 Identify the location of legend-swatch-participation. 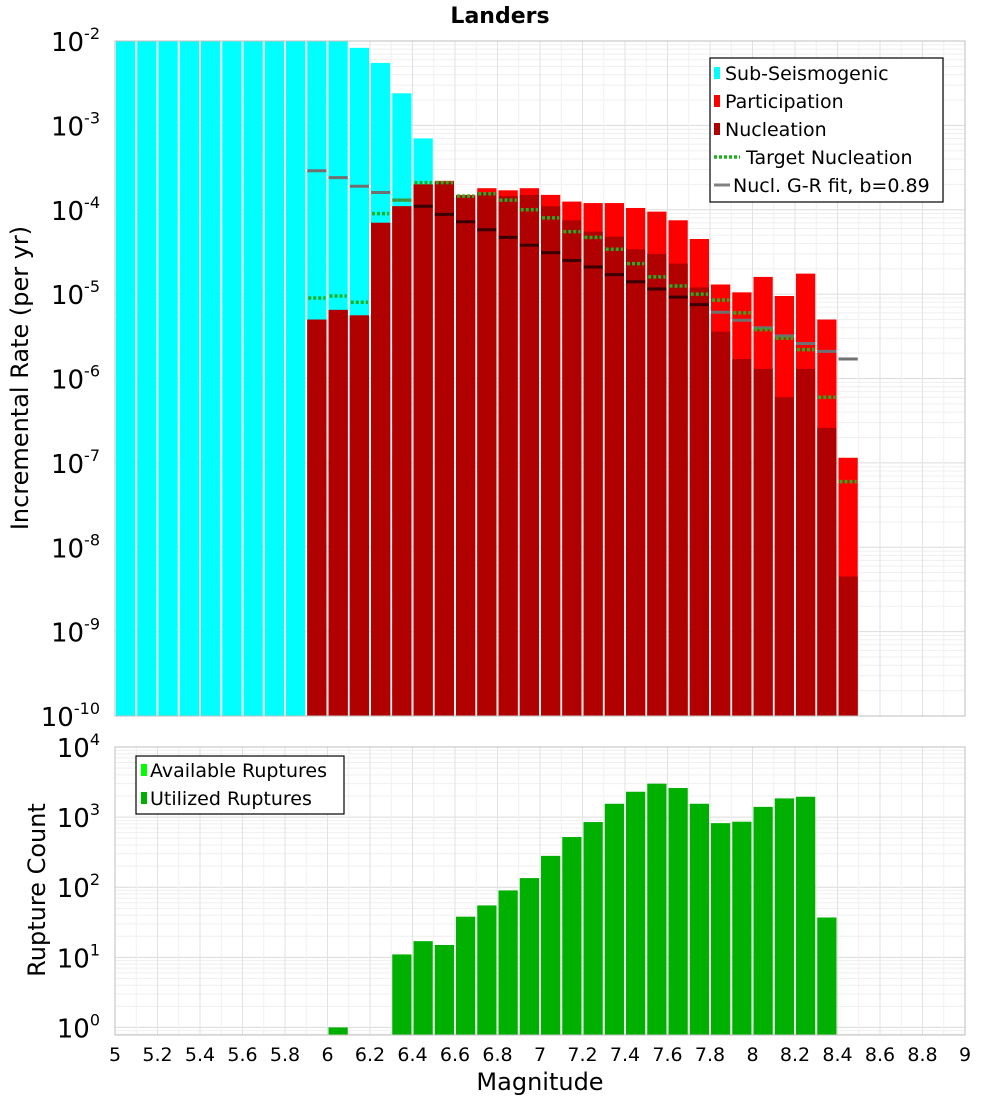
(717, 101).